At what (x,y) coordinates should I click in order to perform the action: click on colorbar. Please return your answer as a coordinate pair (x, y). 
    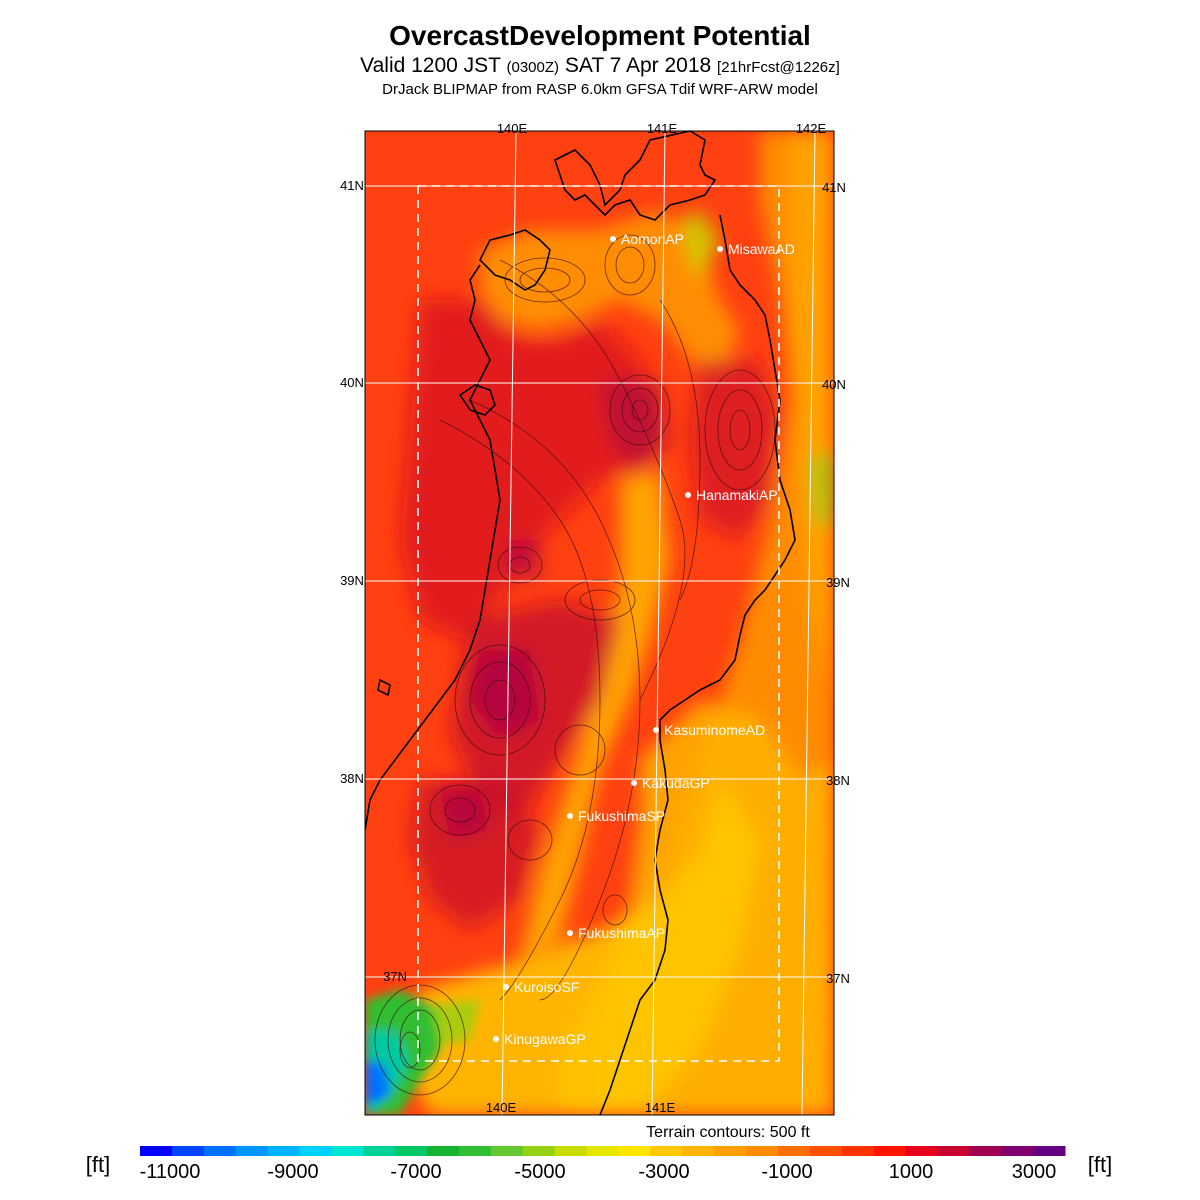
    Looking at the image, I should click on (603, 1151).